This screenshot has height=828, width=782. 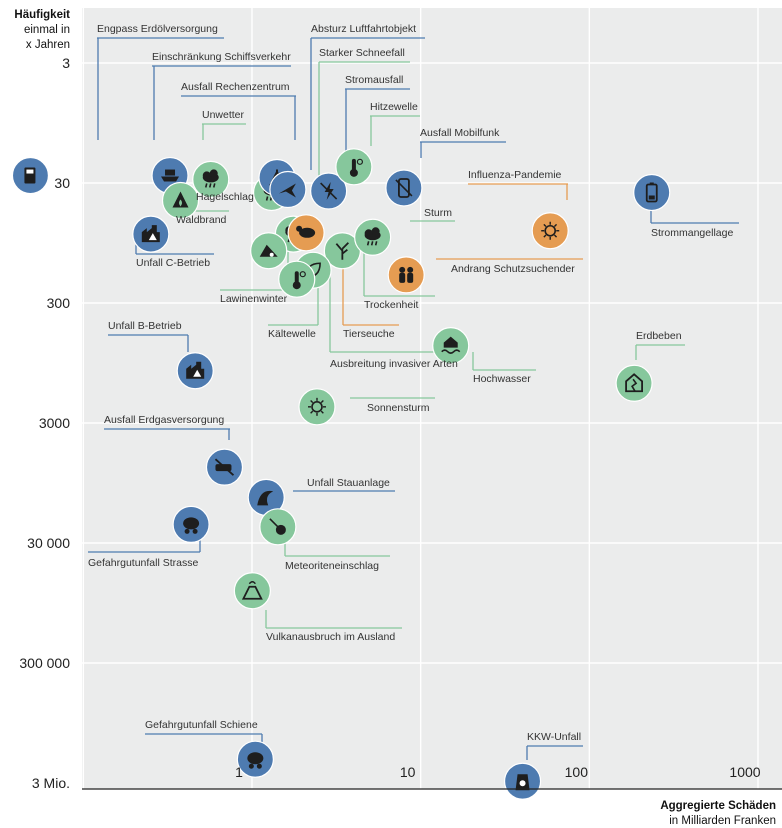 I want to click on bubble-andrang-schutzsuchender, so click(x=406, y=275).